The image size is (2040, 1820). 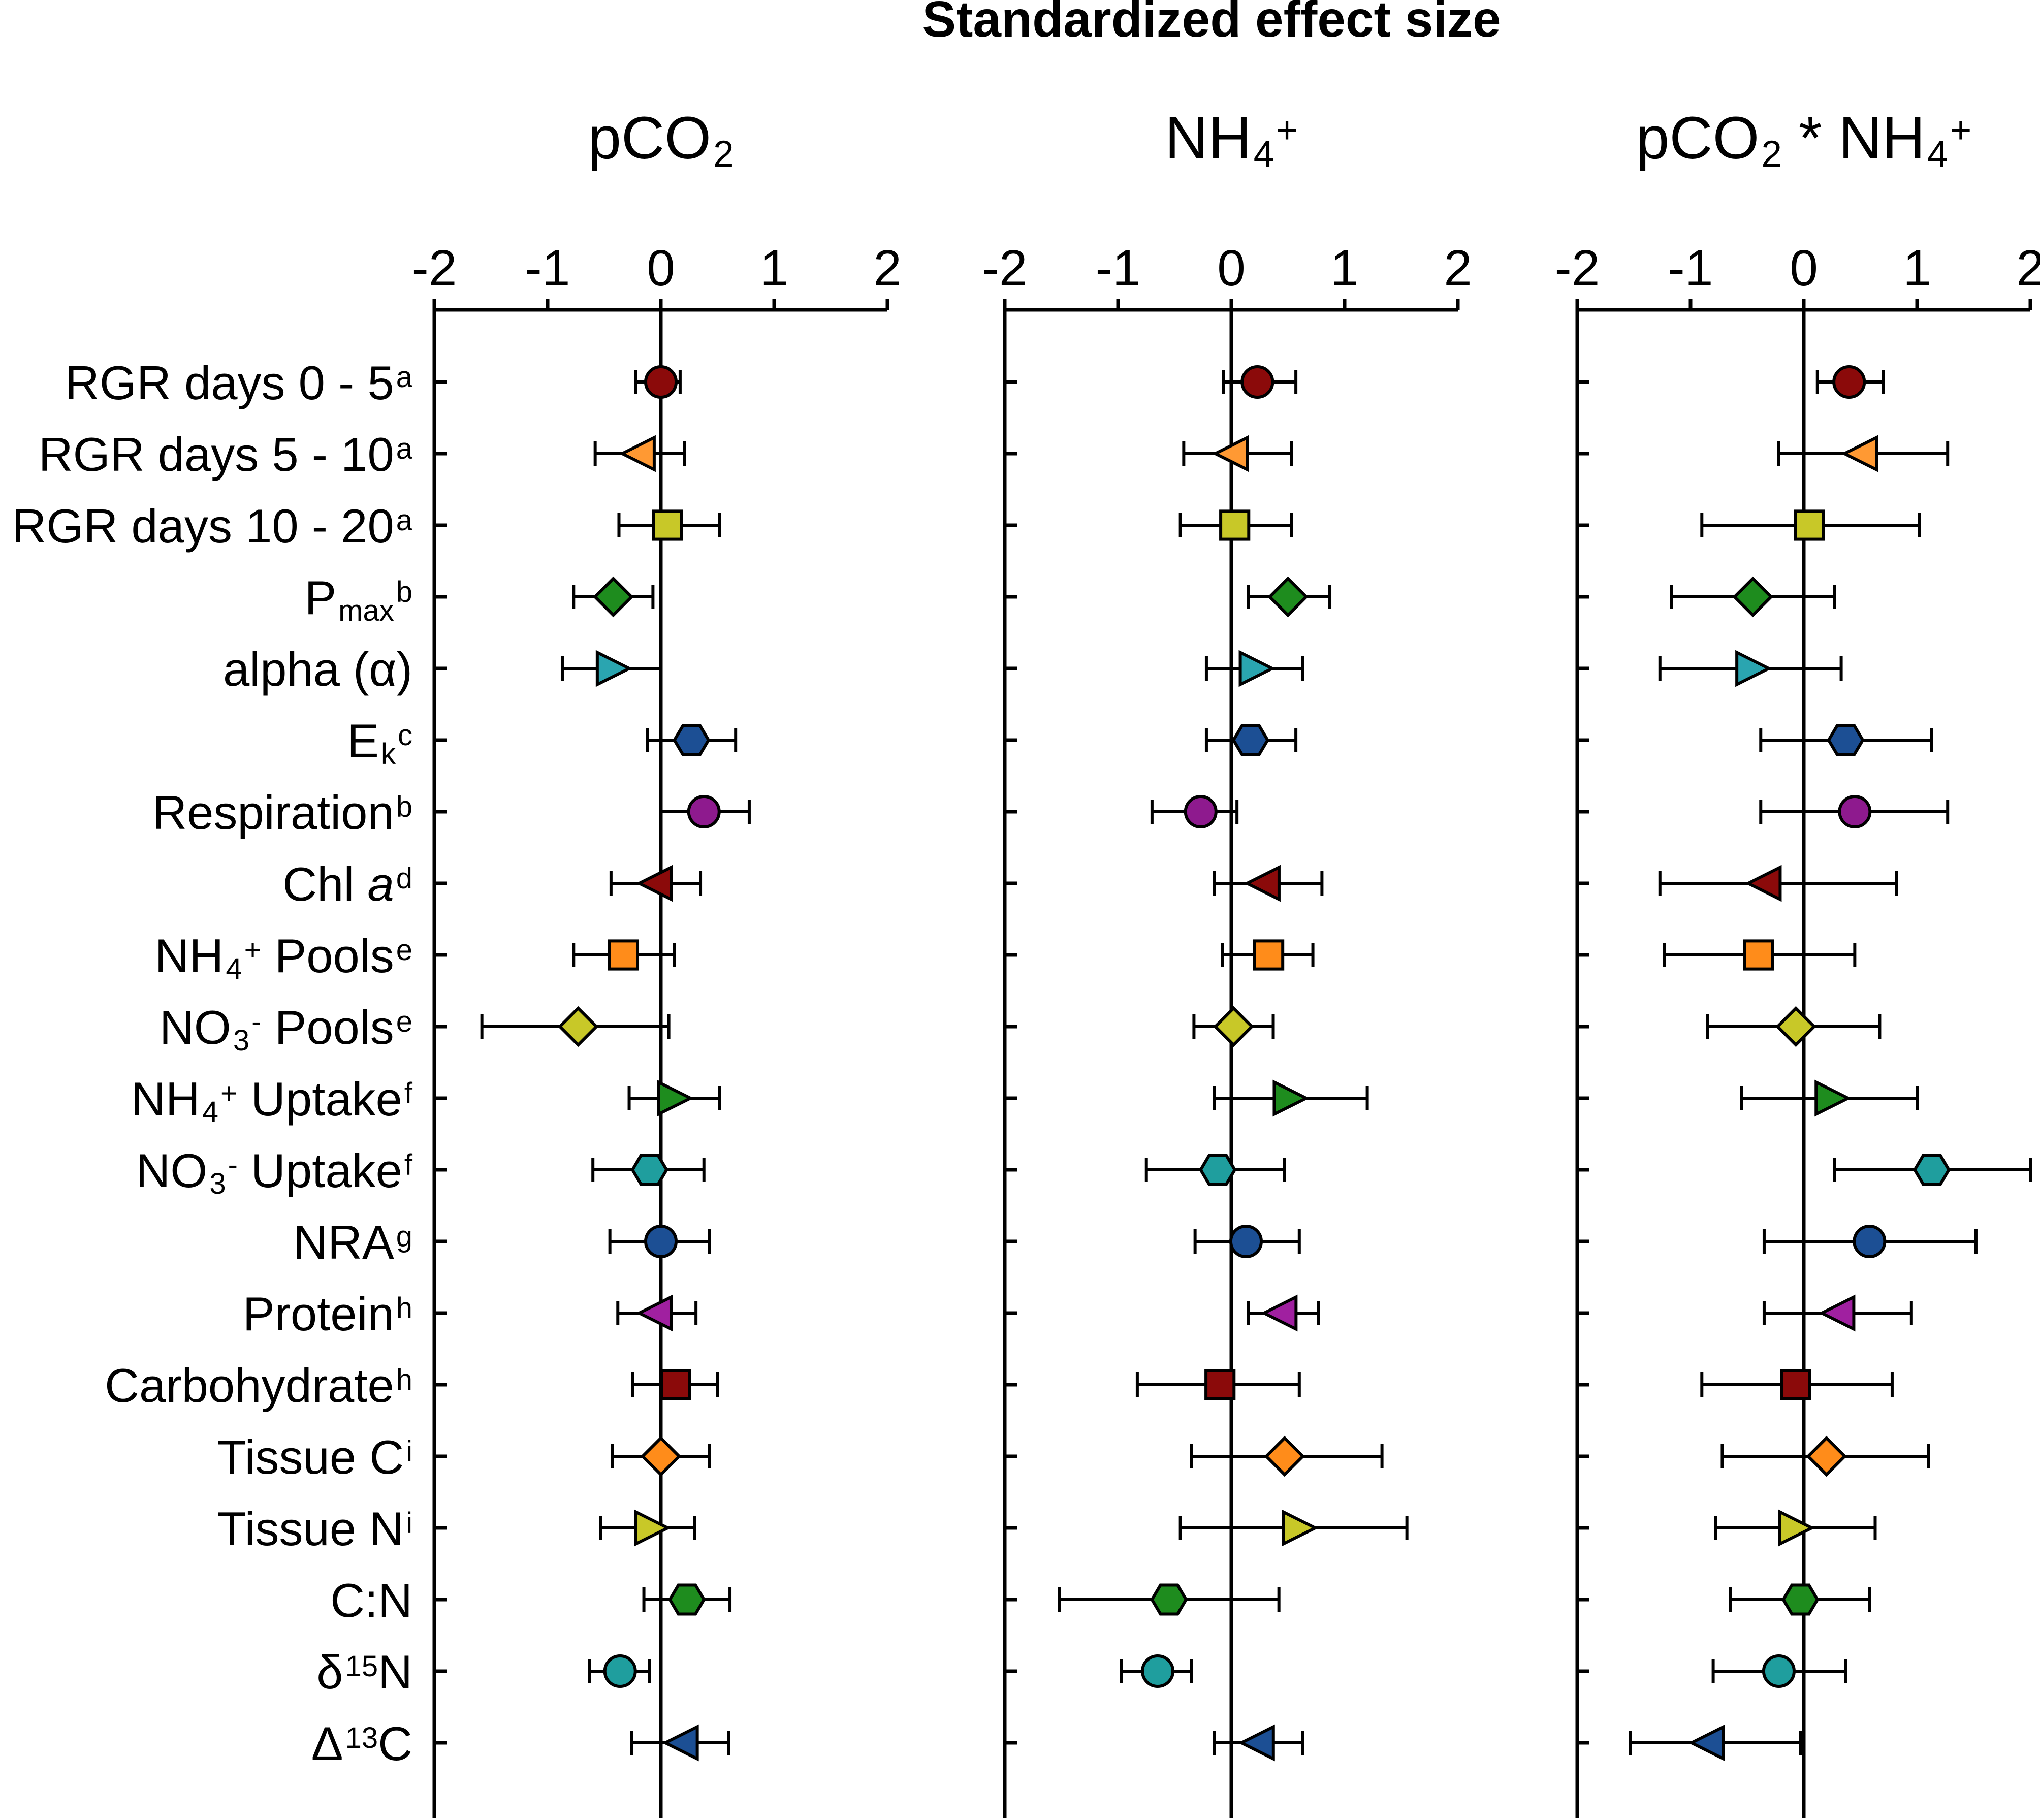 What do you see at coordinates (317, 669) in the screenshot?
I see `row-label: alpha (α)` at bounding box center [317, 669].